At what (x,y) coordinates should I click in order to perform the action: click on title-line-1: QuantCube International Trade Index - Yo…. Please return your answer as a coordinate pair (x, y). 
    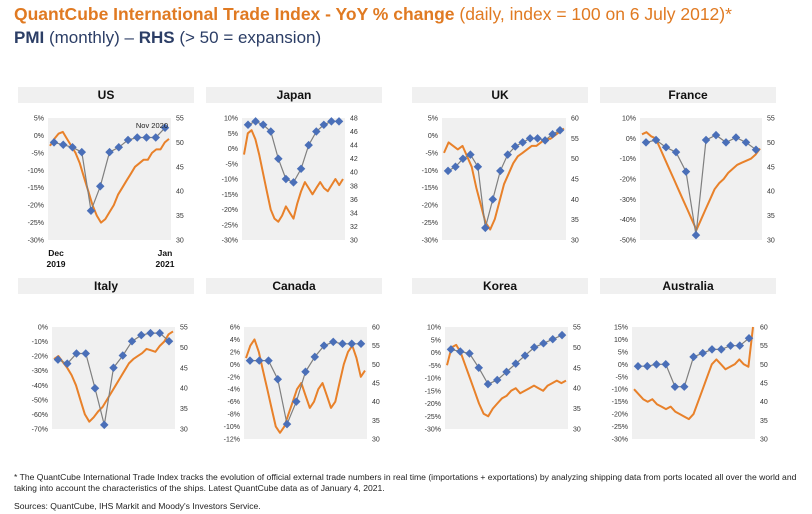
    Looking at the image, I should click on (409, 14).